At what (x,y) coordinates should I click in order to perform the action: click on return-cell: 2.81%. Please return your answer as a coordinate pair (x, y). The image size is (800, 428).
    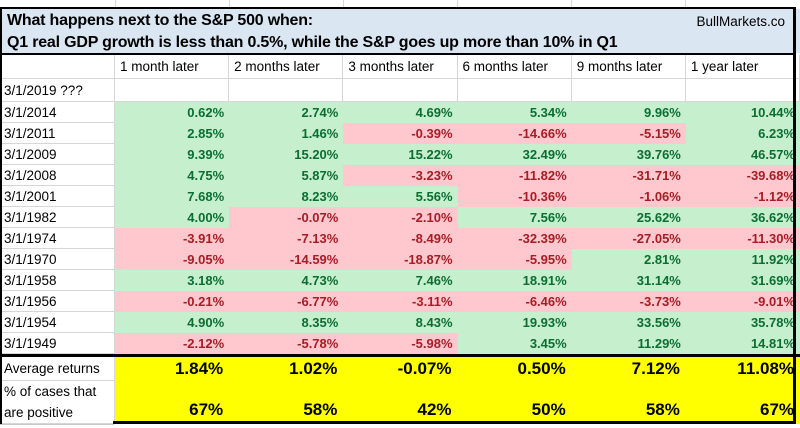
    Looking at the image, I should click on (628, 259).